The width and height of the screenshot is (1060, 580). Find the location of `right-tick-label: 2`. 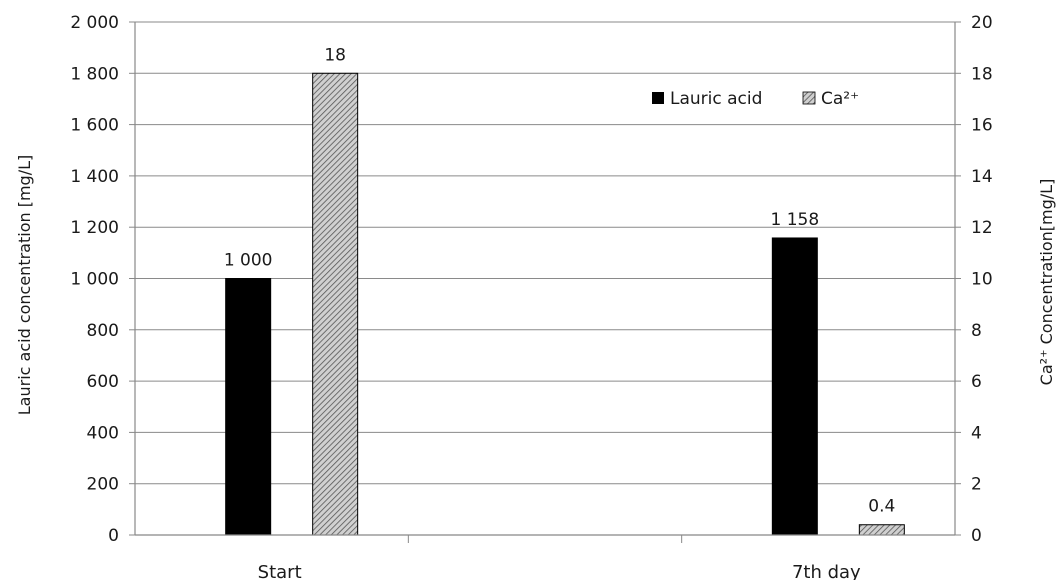

right-tick-label: 2 is located at coordinates (976, 485).